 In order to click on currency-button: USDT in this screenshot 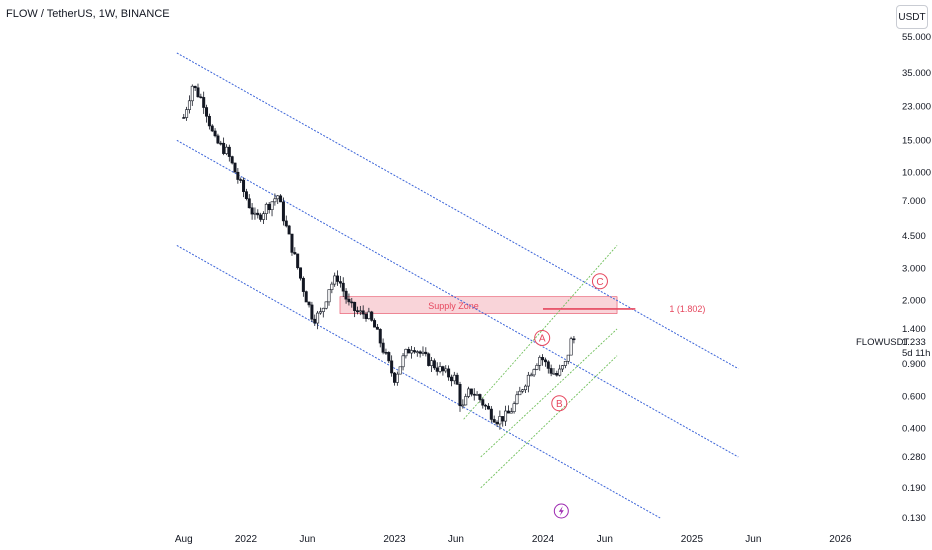, I will do `click(912, 17)`.